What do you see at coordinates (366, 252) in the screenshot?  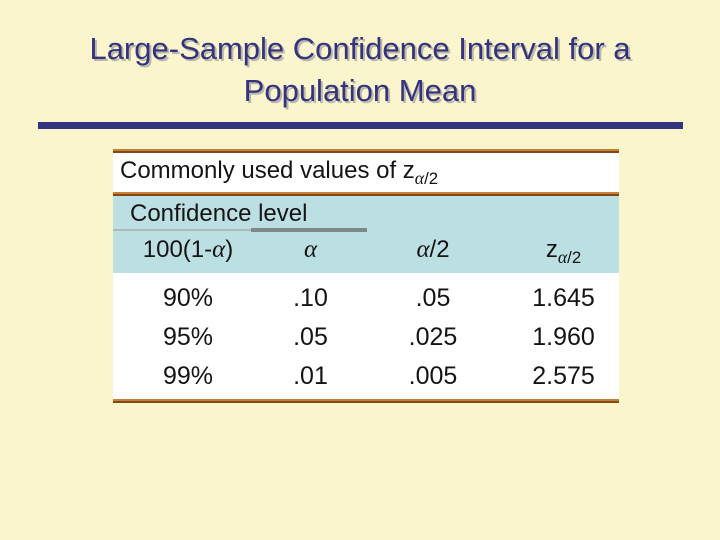 I see `column-header-row: 100(1-α) α α/2 zα/2` at bounding box center [366, 252].